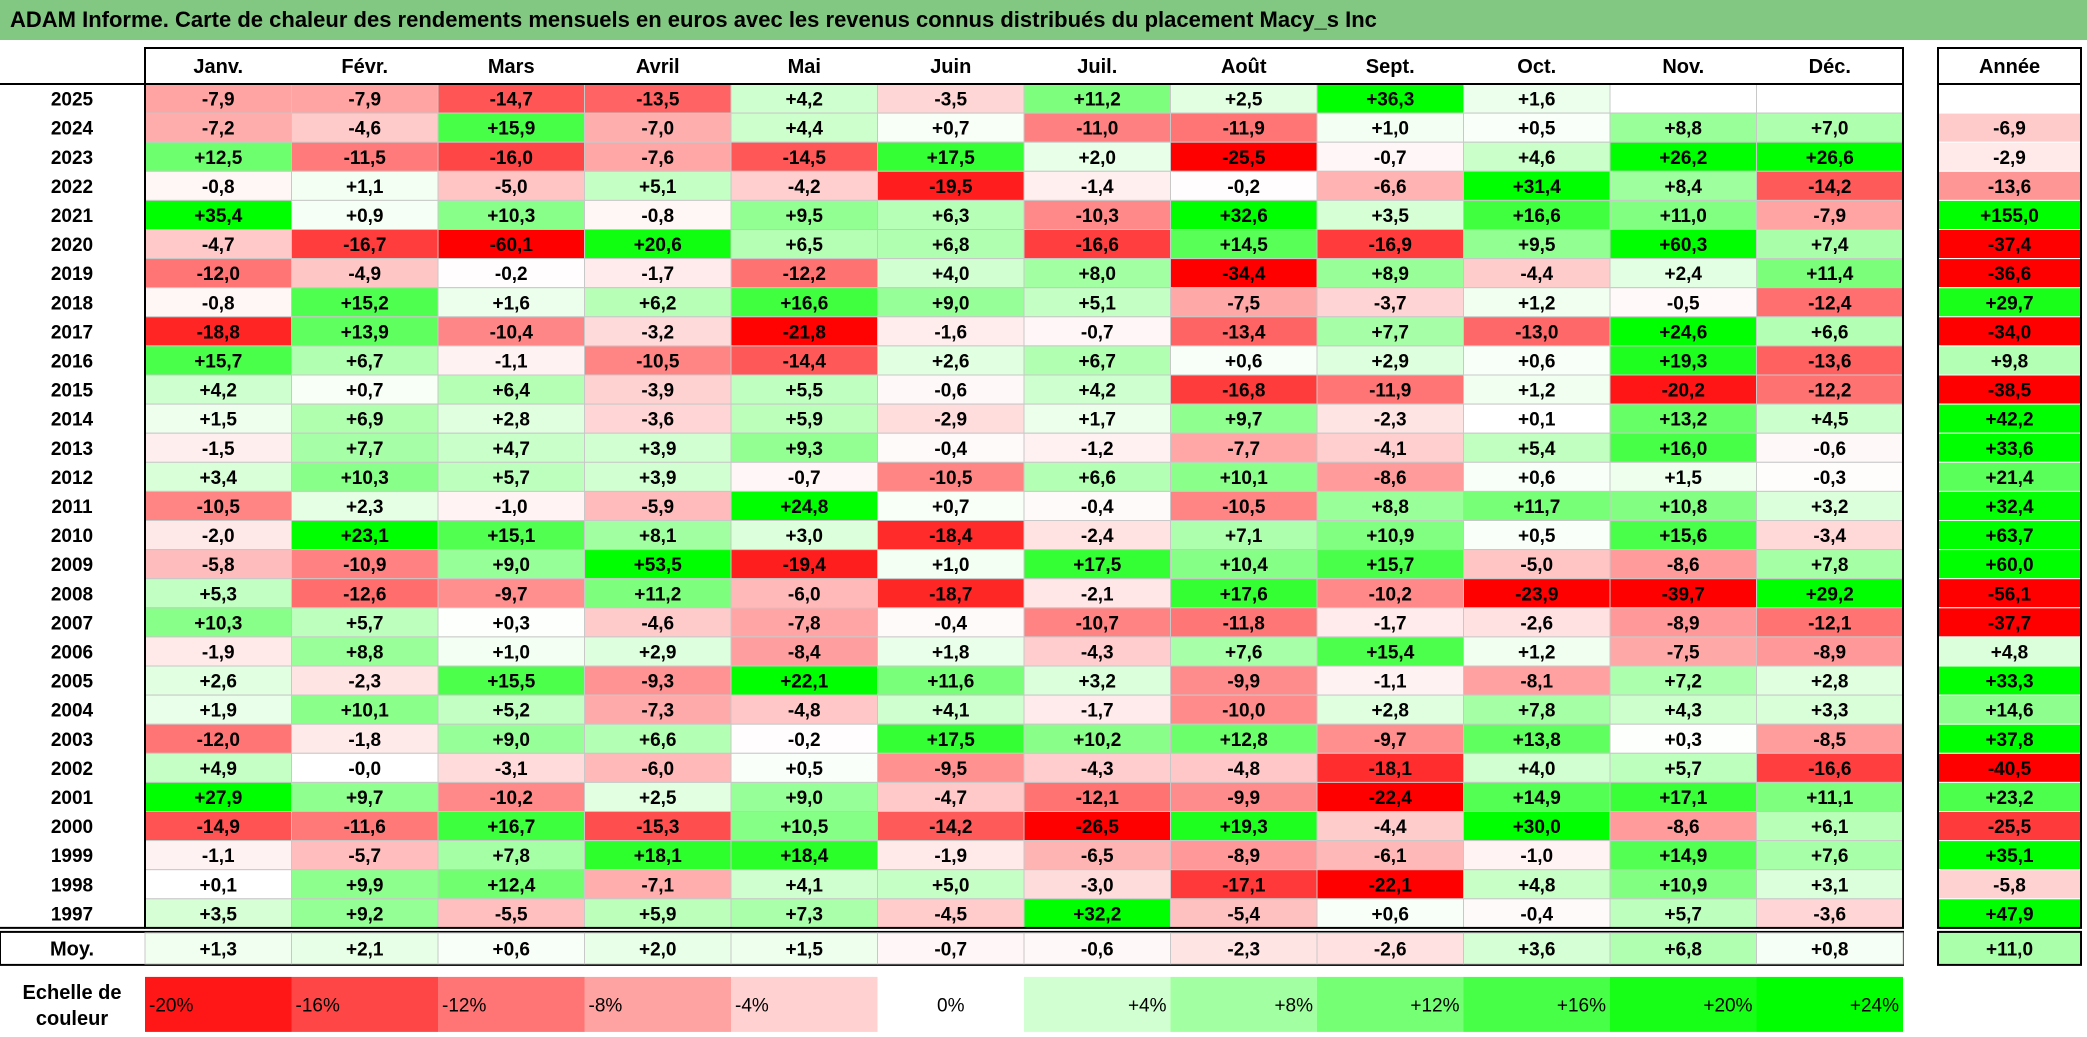  I want to click on cell-value: -8,1, so click(1536, 682).